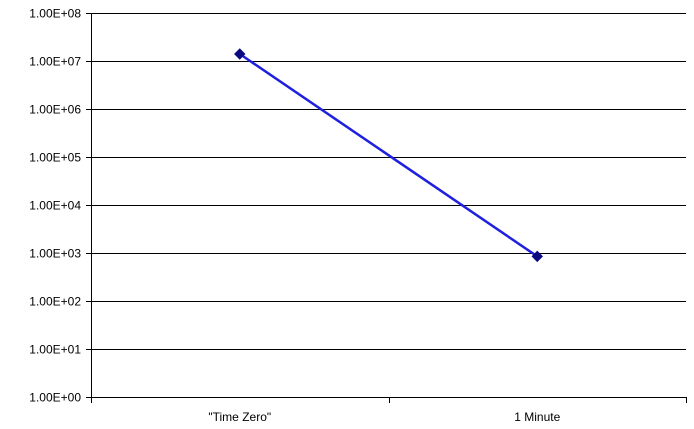  I want to click on x-tick-label: "Time Zero", so click(239, 417).